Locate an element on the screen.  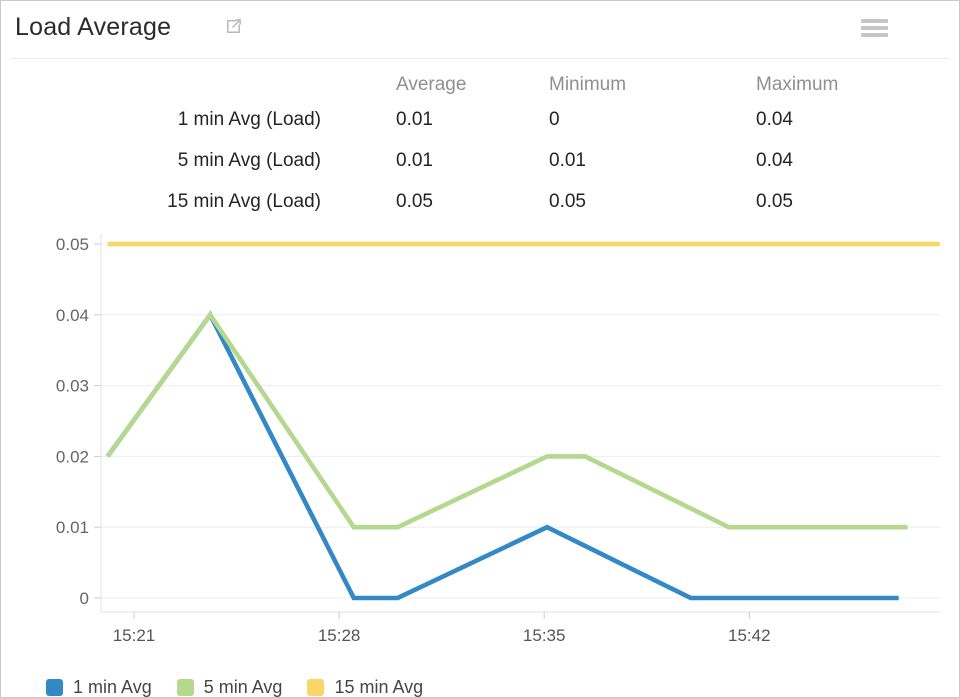
legend-item-5min: 5 min Avg is located at coordinates (229, 687).